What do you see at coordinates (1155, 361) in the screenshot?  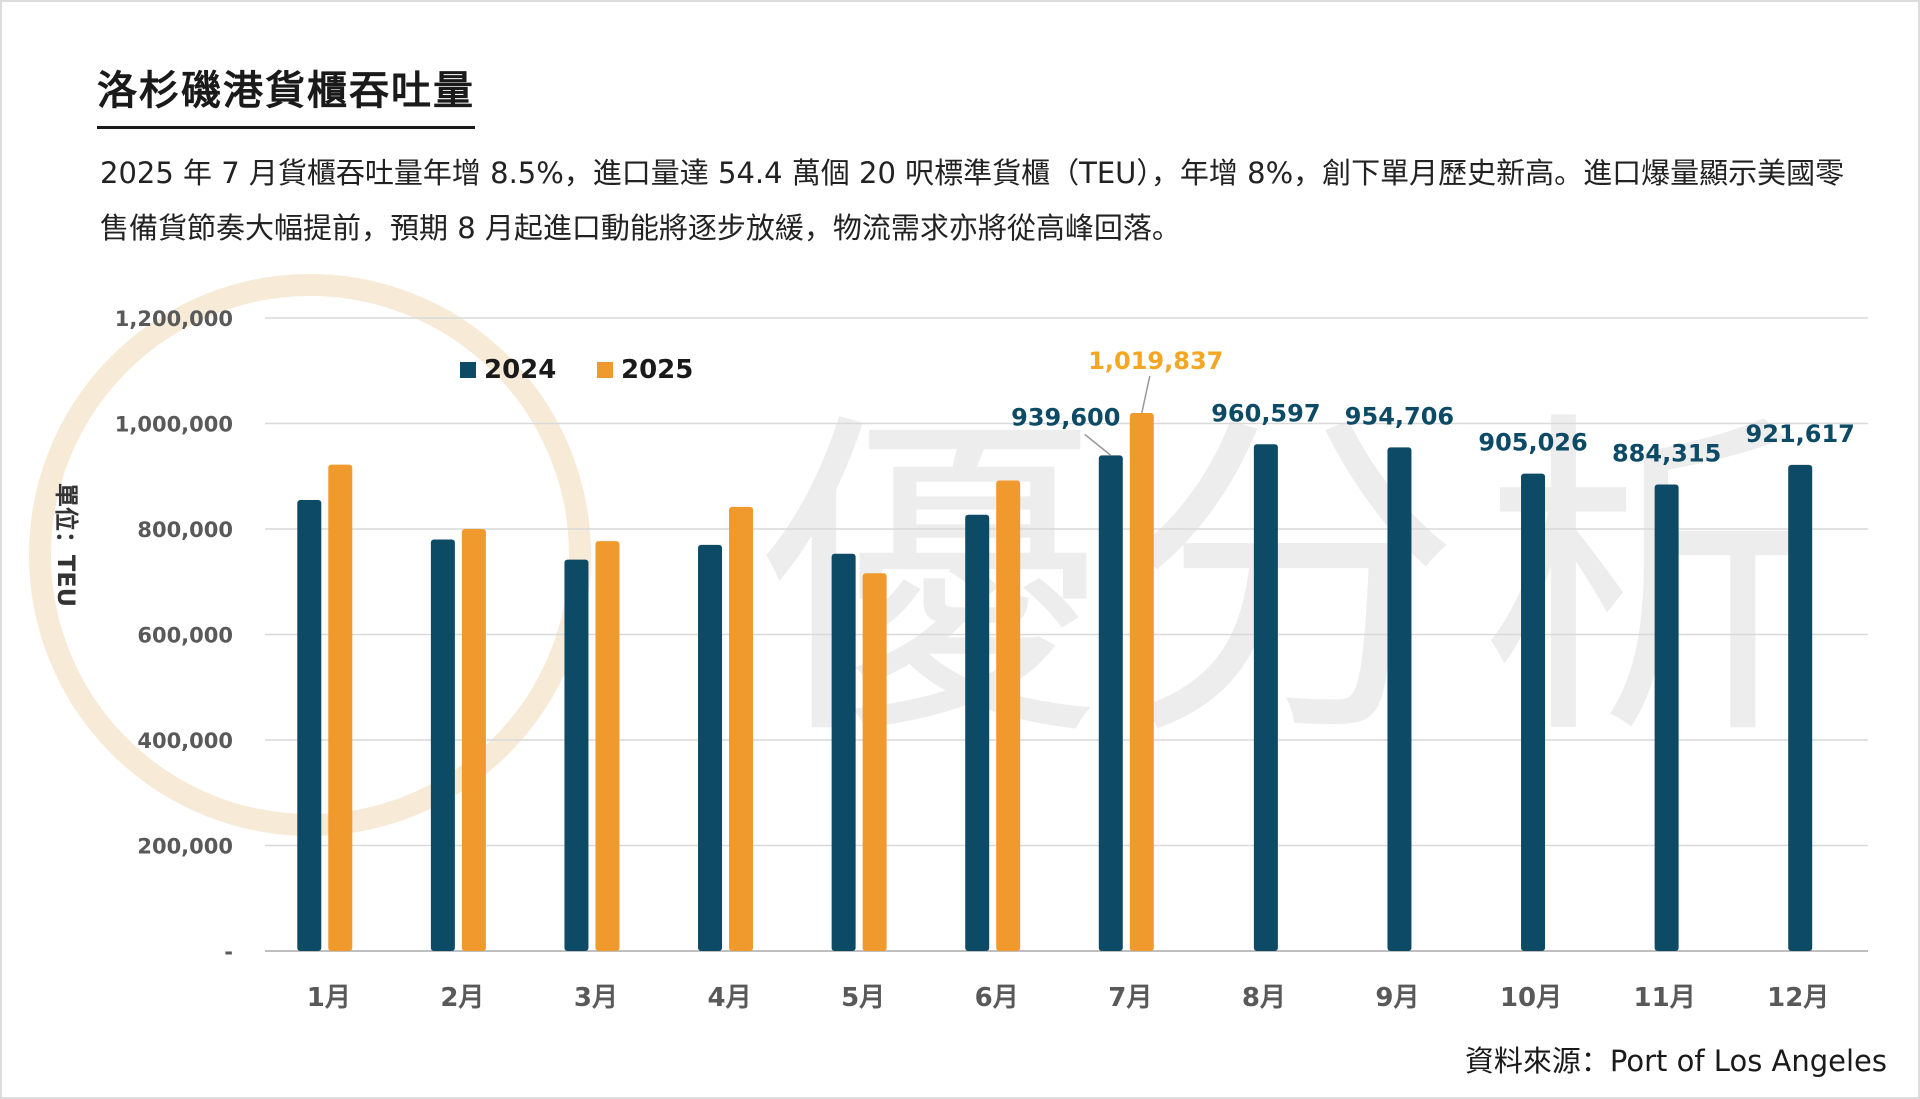 I see `data-label: 1,019,837` at bounding box center [1155, 361].